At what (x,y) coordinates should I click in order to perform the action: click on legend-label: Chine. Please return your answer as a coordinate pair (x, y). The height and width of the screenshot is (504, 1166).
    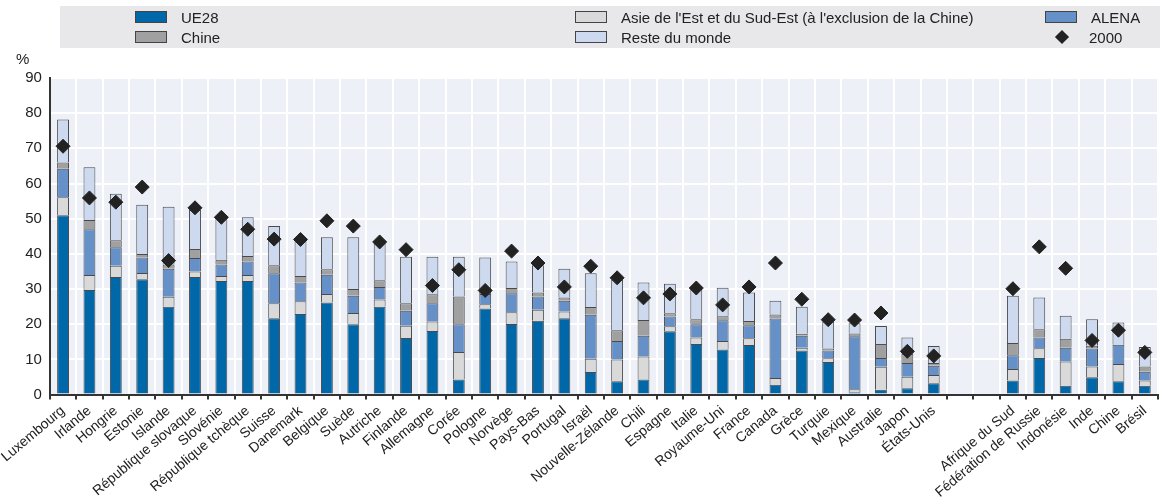
    Looking at the image, I should click on (201, 37).